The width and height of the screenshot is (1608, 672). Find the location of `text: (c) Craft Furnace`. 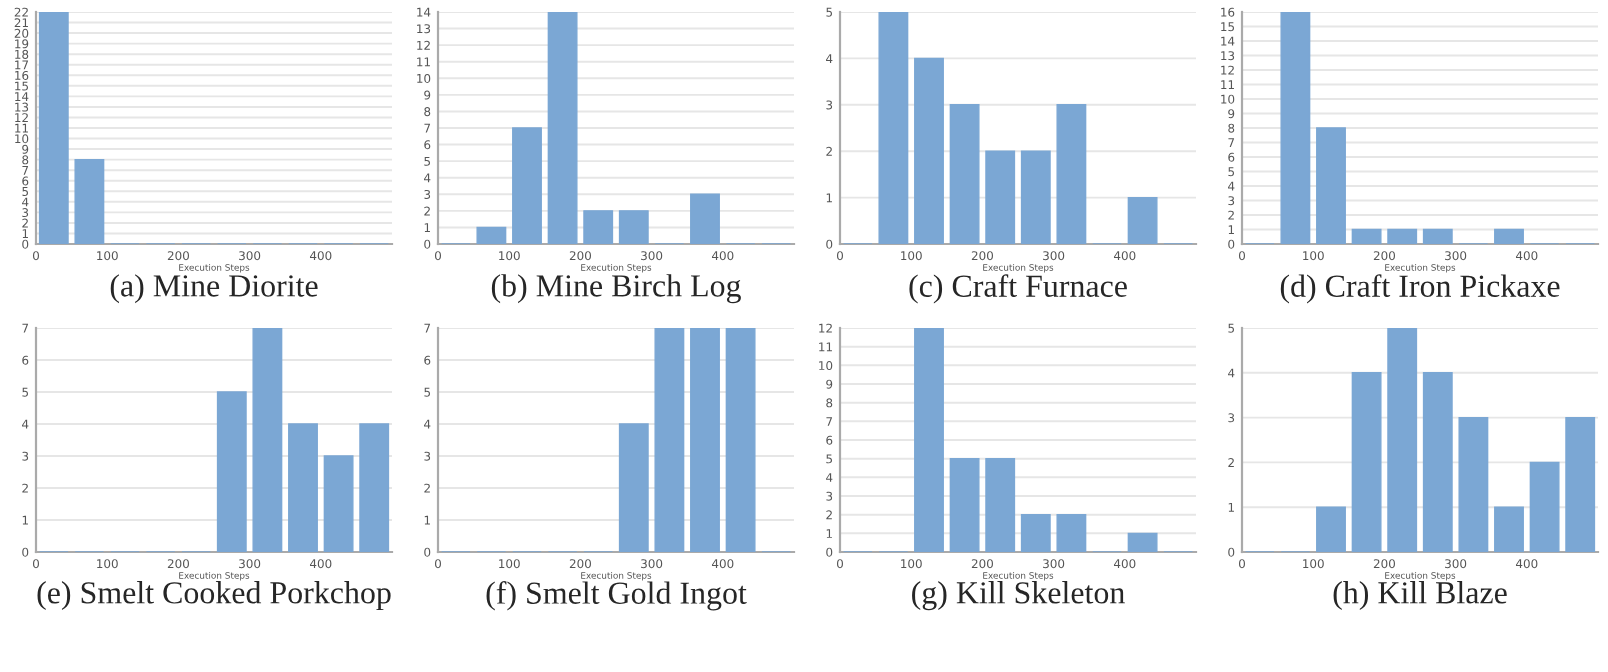

text: (c) Craft Furnace is located at coordinates (1018, 289).